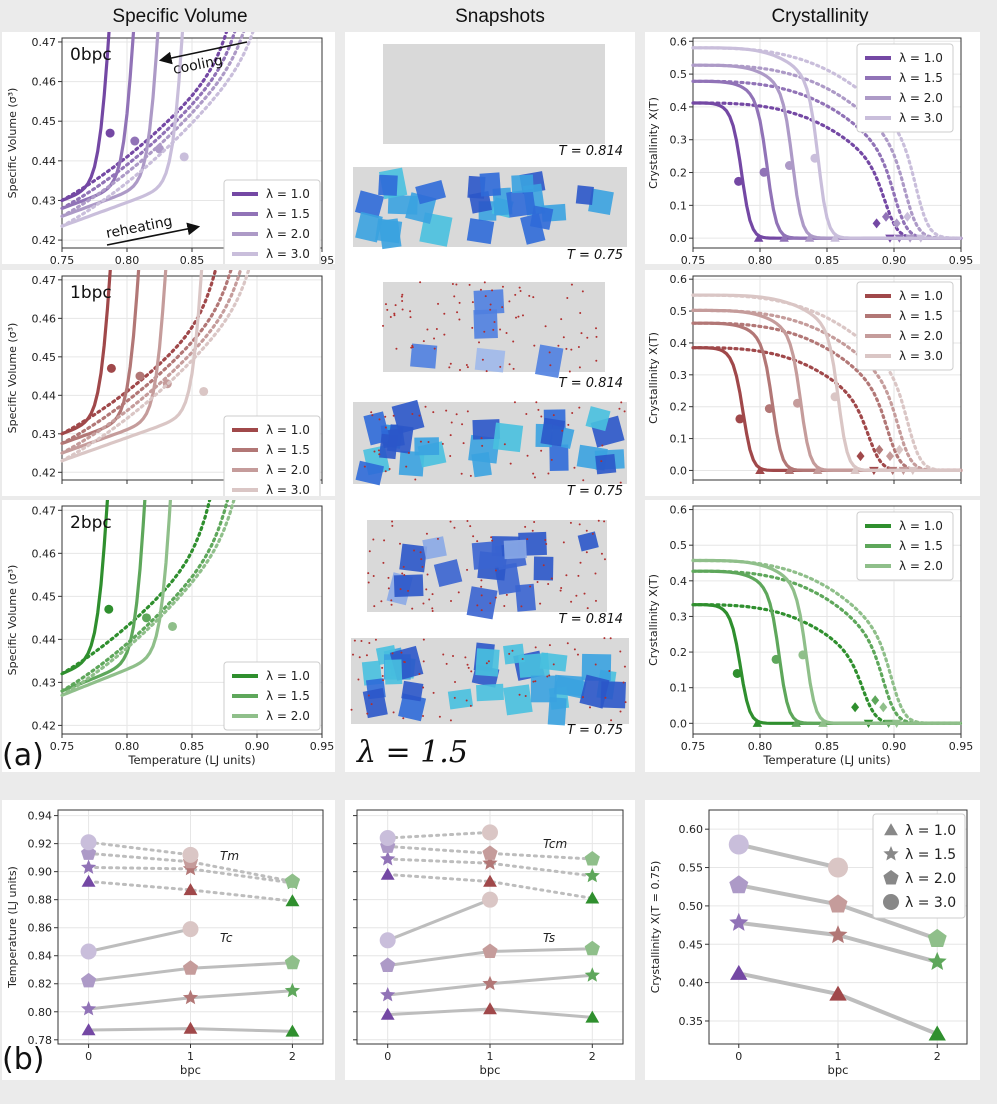 The image size is (997, 1104). What do you see at coordinates (157, 109) in the screenshot?
I see `reheating-curve` at bounding box center [157, 109].